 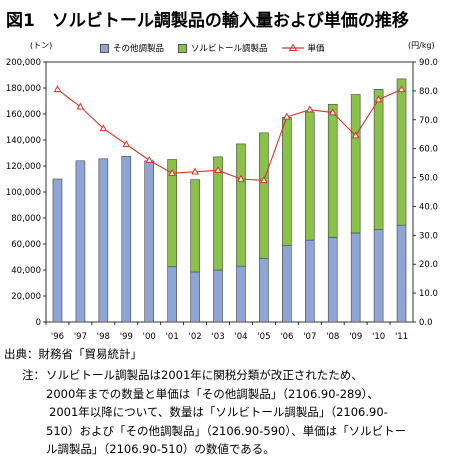 What do you see at coordinates (240, 337) in the screenshot?
I see `x-axis-tick-label: '04` at bounding box center [240, 337].